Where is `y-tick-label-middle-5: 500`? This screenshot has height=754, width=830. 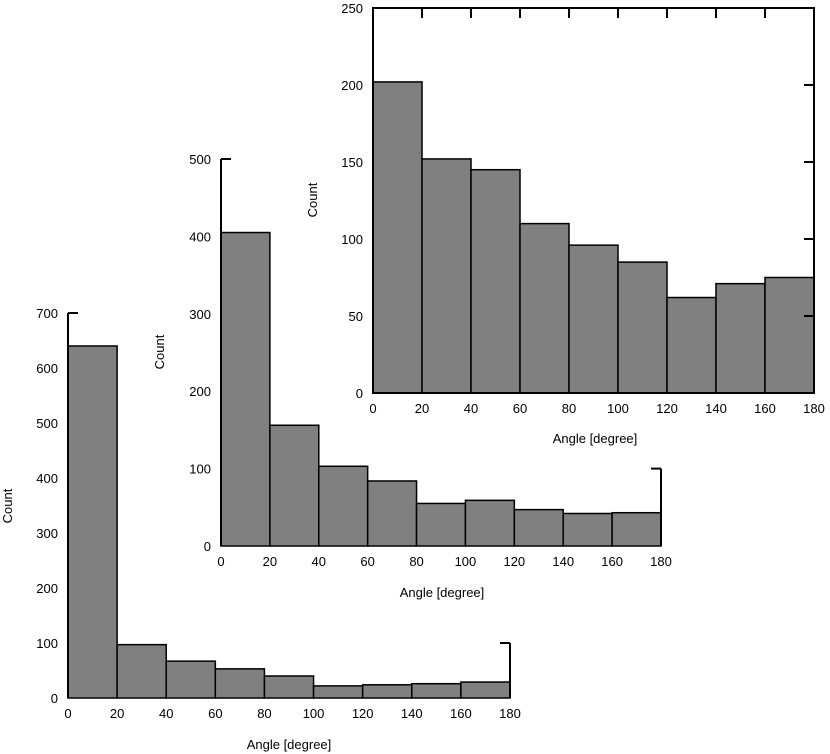
y-tick-label-middle-5: 500 is located at coordinates (200, 159).